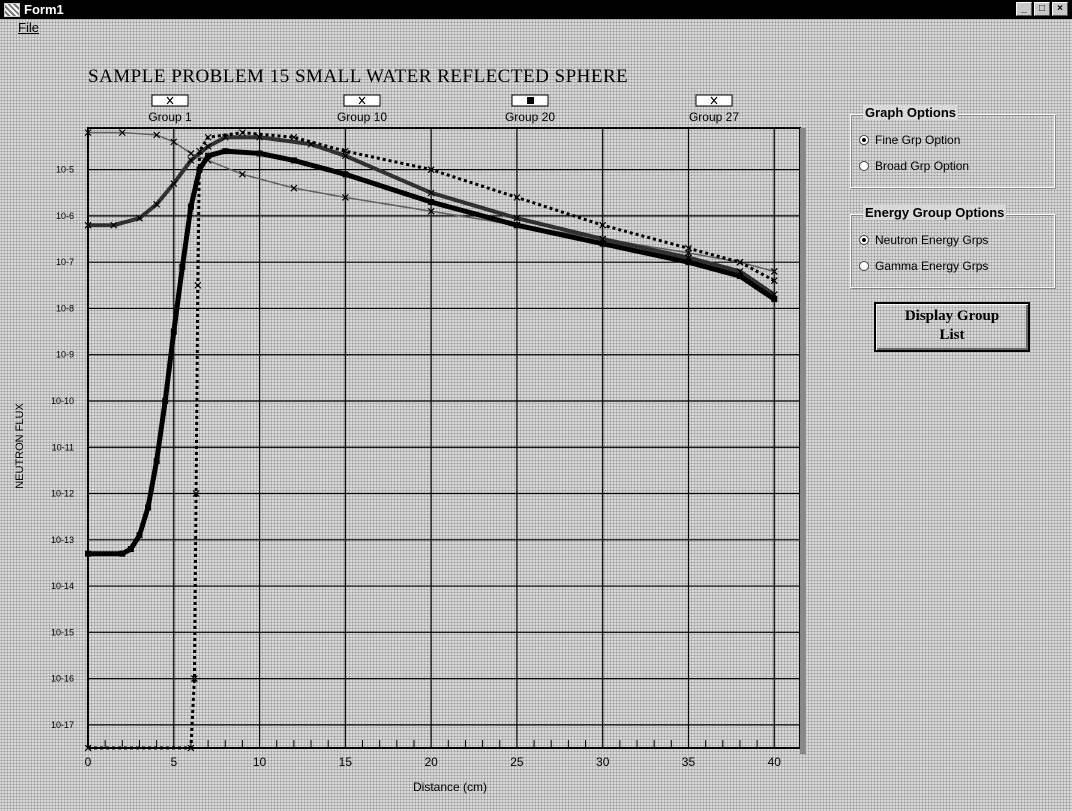  What do you see at coordinates (63, 447) in the screenshot?
I see `y-tick-label: 10-11` at bounding box center [63, 447].